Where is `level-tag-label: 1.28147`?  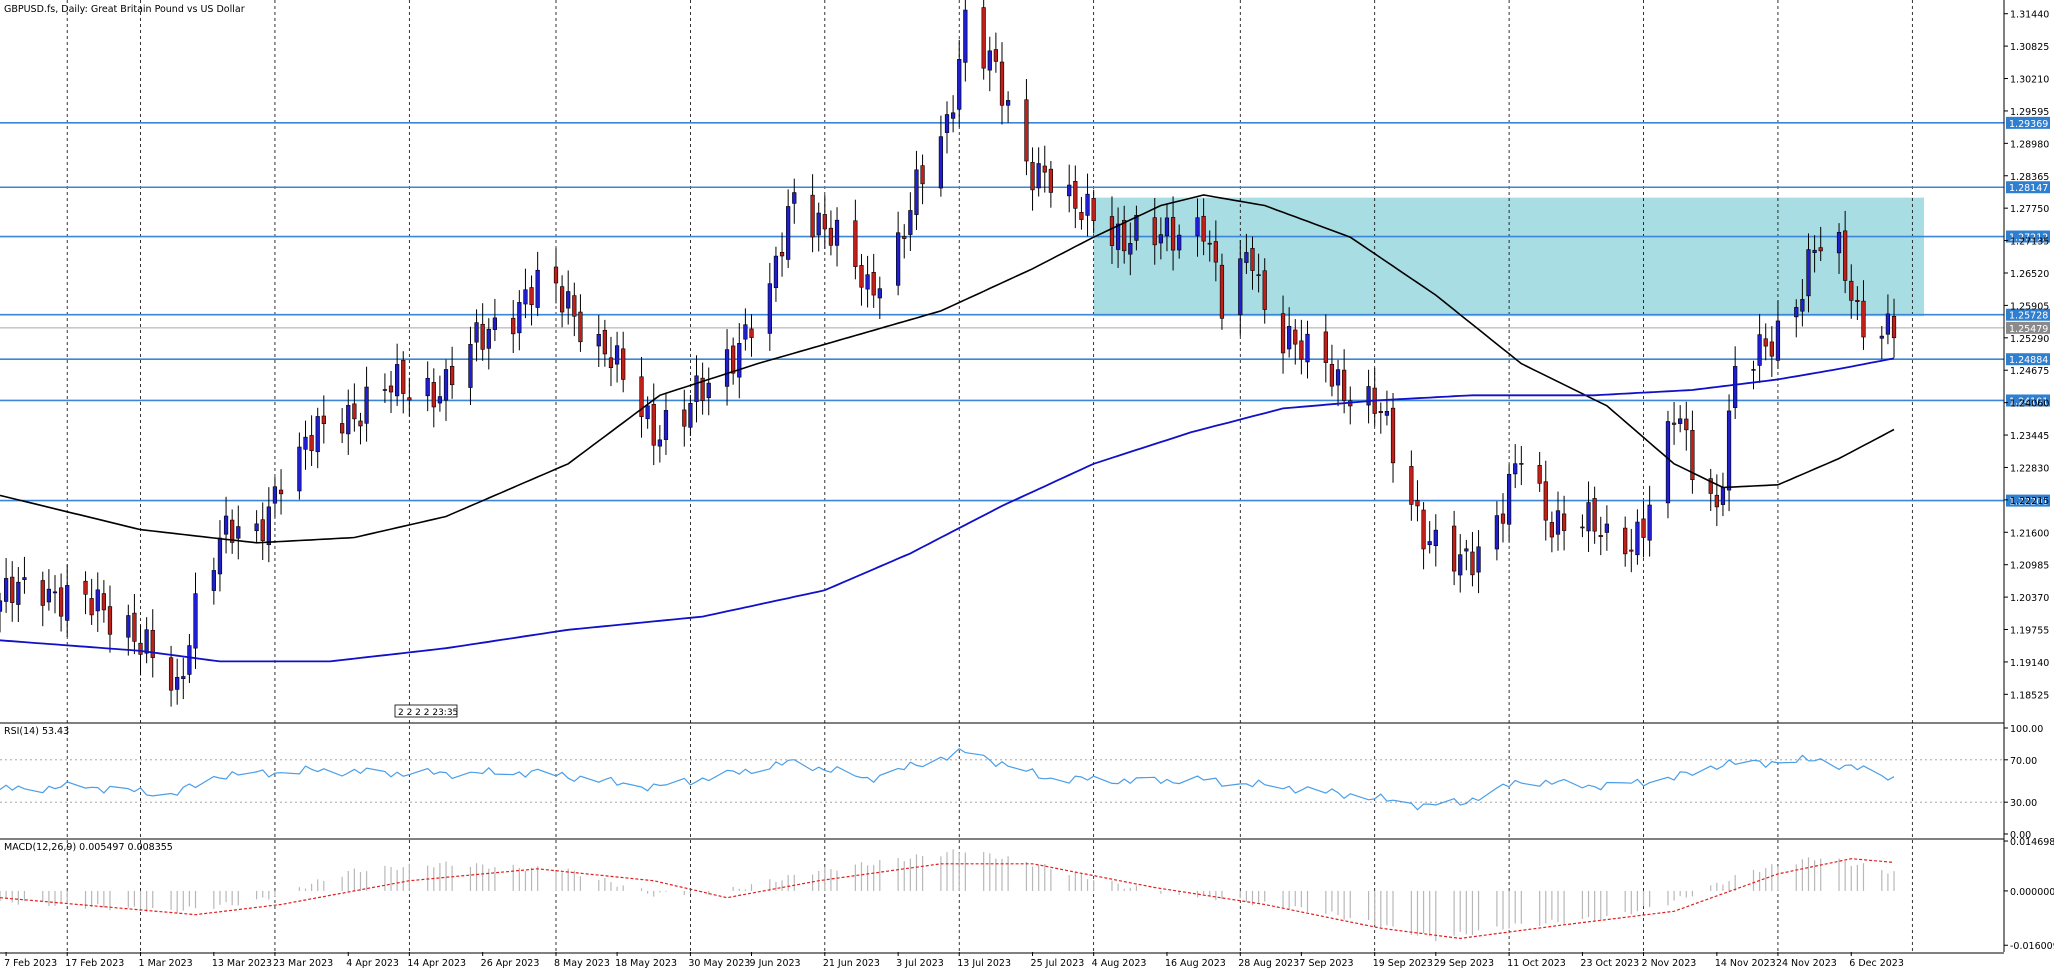 level-tag-label: 1.28147 is located at coordinates (2028, 188).